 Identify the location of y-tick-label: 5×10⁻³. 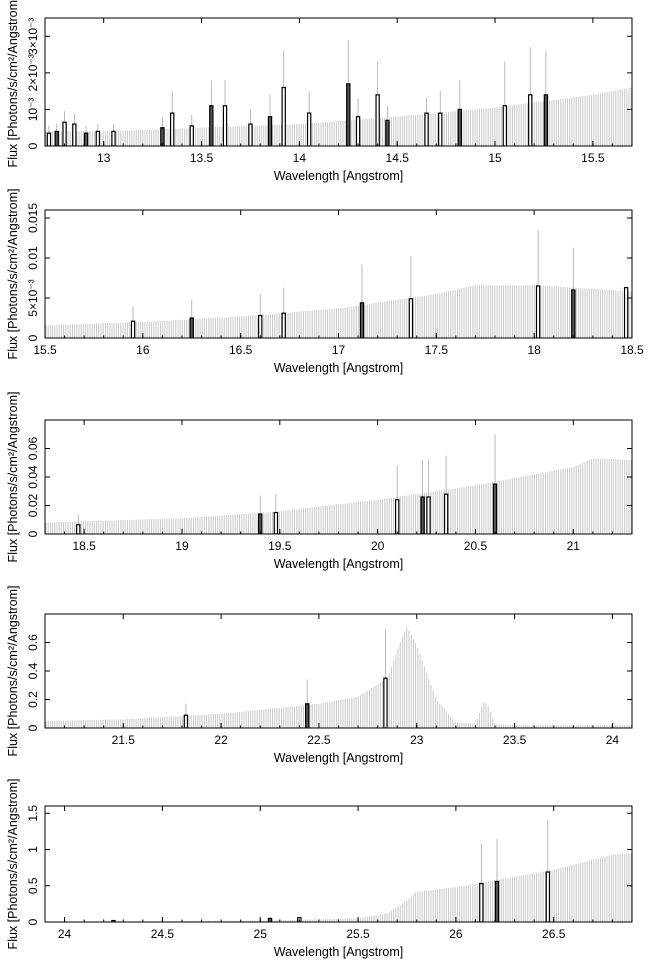
(33, 297).